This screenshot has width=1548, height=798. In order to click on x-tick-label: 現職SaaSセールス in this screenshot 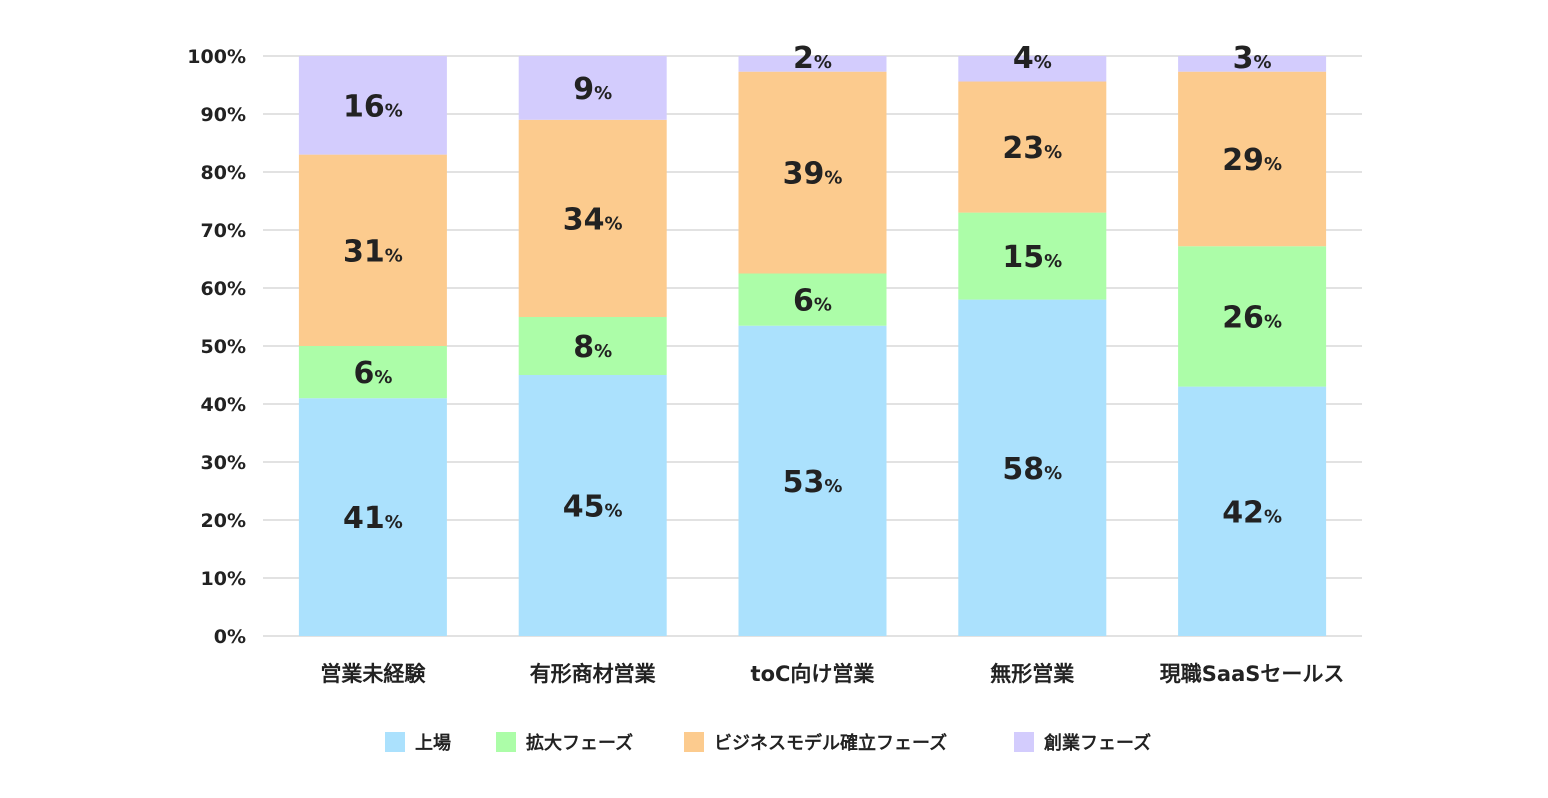, I will do `click(1252, 674)`.